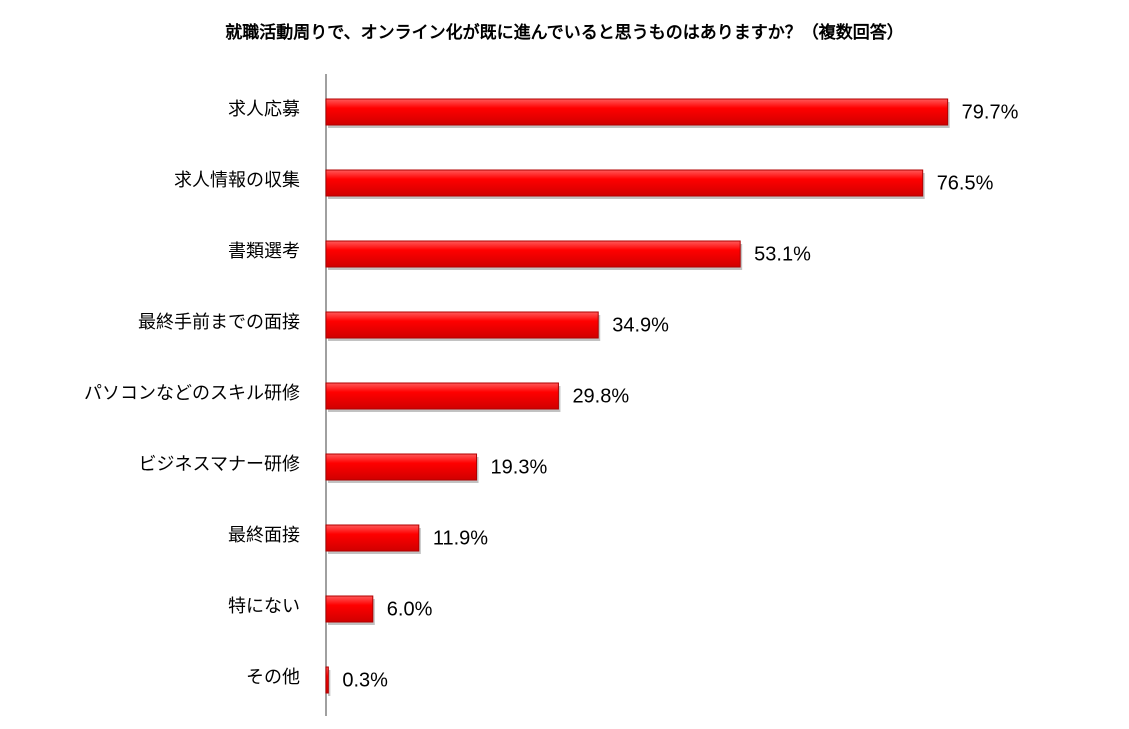 The height and width of the screenshot is (729, 1129). Describe the element at coordinates (365, 680) in the screenshot. I see `value-label: 0.3%` at that location.